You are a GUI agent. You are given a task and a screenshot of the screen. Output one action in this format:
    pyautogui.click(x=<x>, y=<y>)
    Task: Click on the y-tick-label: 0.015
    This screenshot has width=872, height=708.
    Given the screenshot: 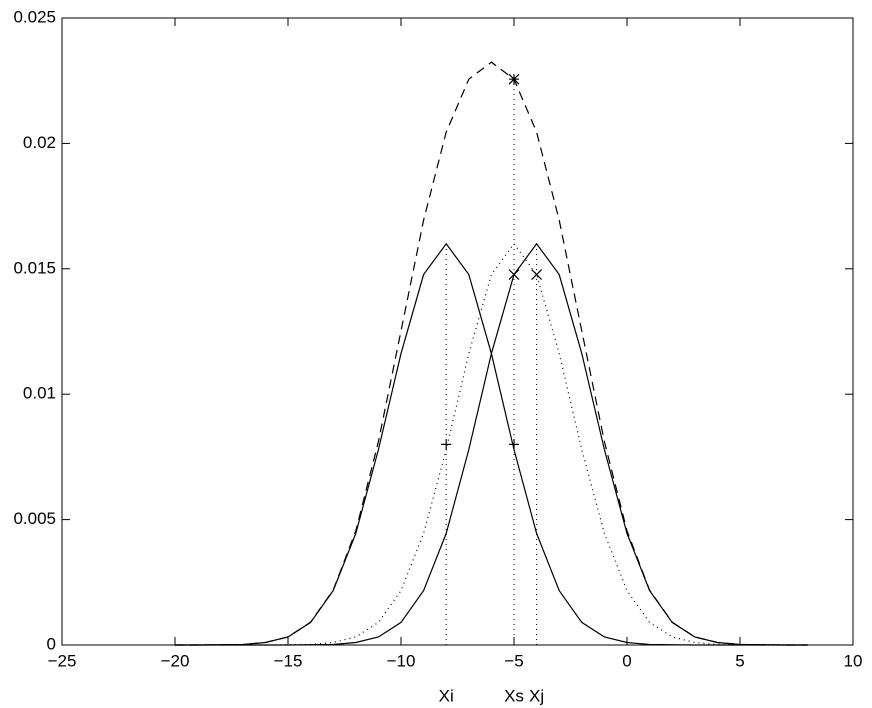 What is the action you would take?
    pyautogui.click(x=34, y=267)
    